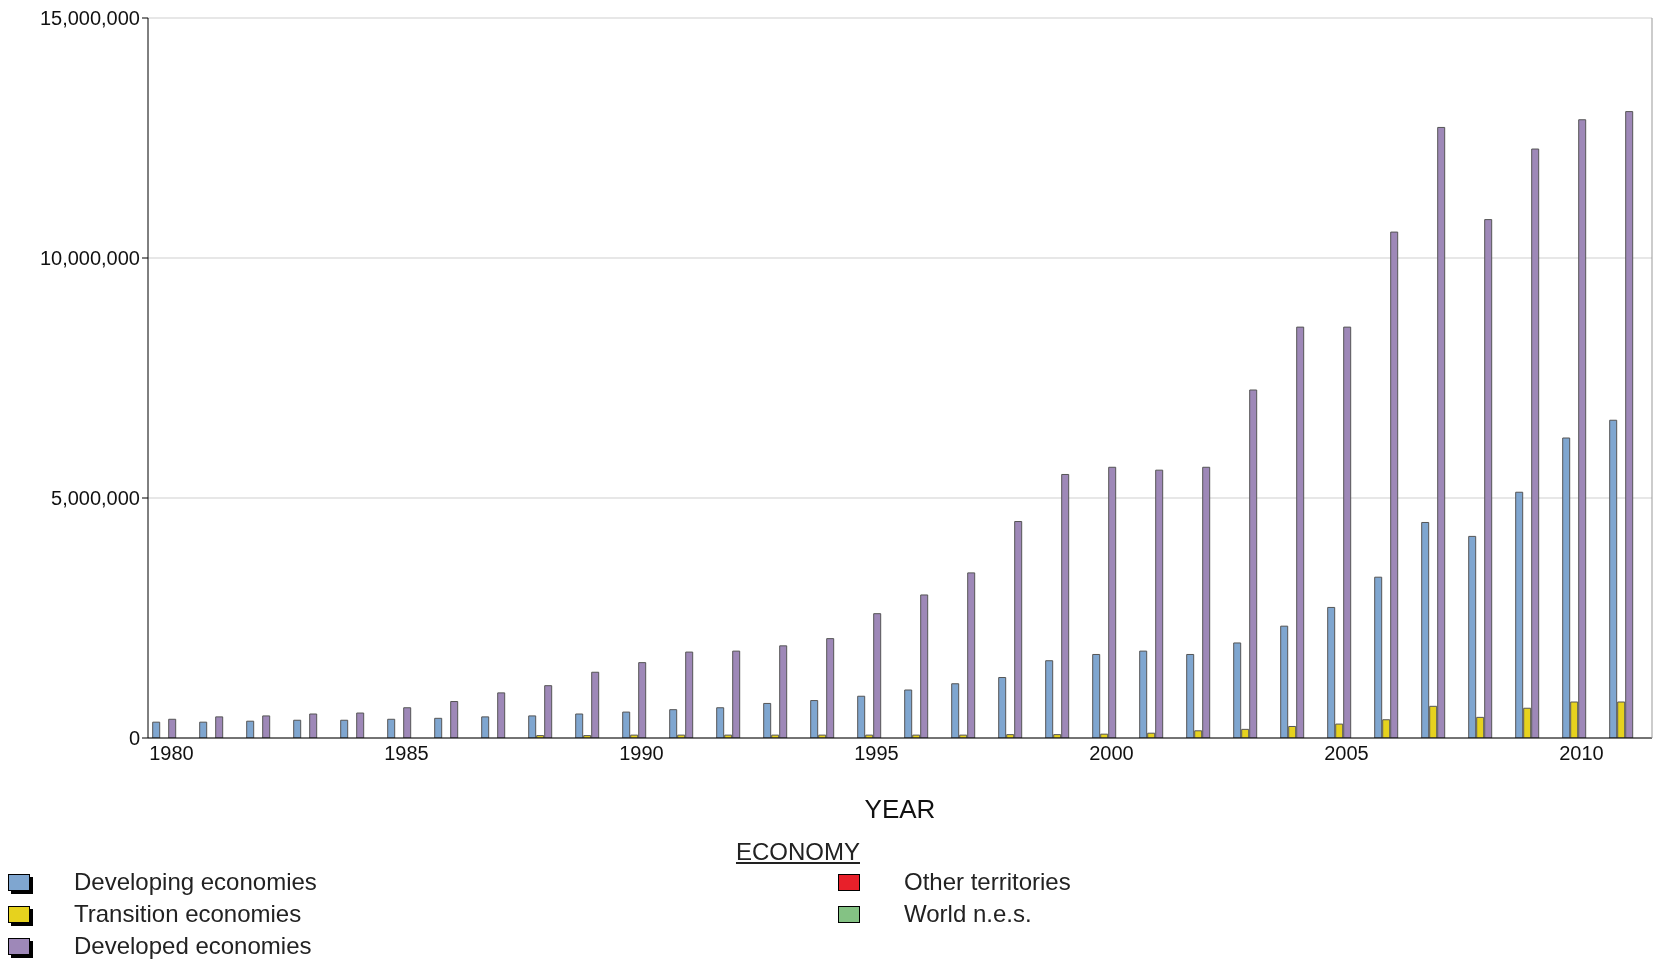 This screenshot has width=1665, height=979. What do you see at coordinates (900, 809) in the screenshot?
I see `x-axis-title: YEAR` at bounding box center [900, 809].